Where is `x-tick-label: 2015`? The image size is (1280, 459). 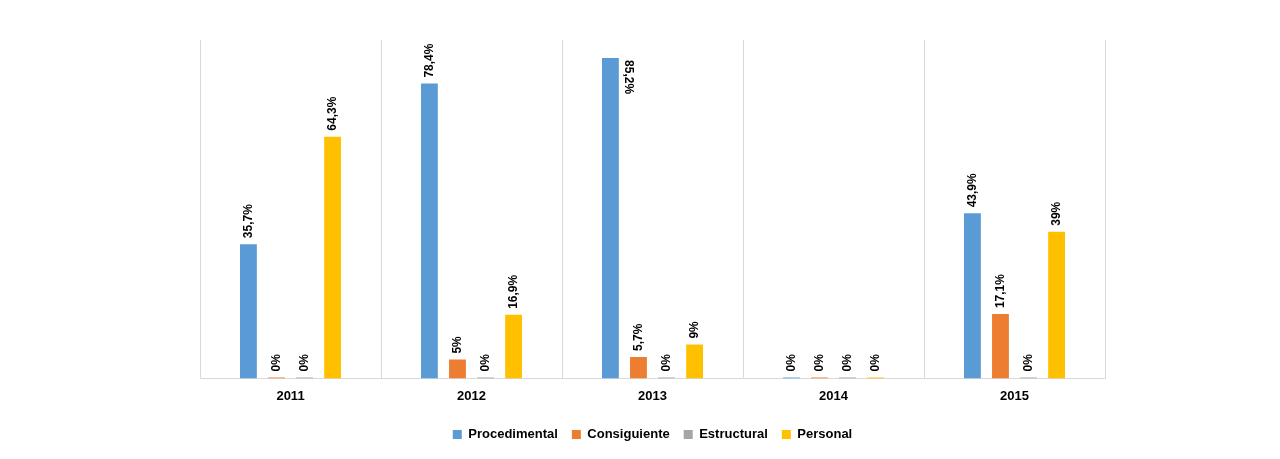
x-tick-label: 2015 is located at coordinates (1014, 395).